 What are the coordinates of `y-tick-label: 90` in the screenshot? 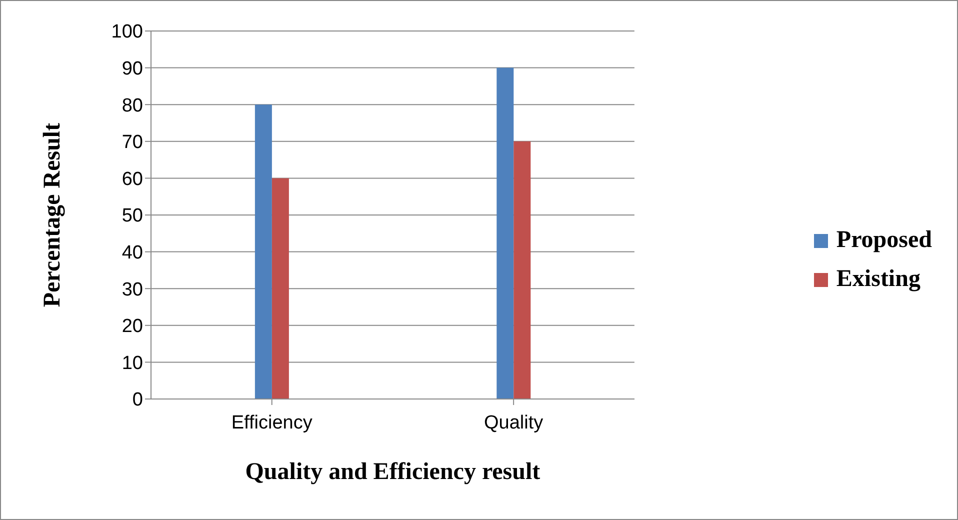 It's located at (132, 69).